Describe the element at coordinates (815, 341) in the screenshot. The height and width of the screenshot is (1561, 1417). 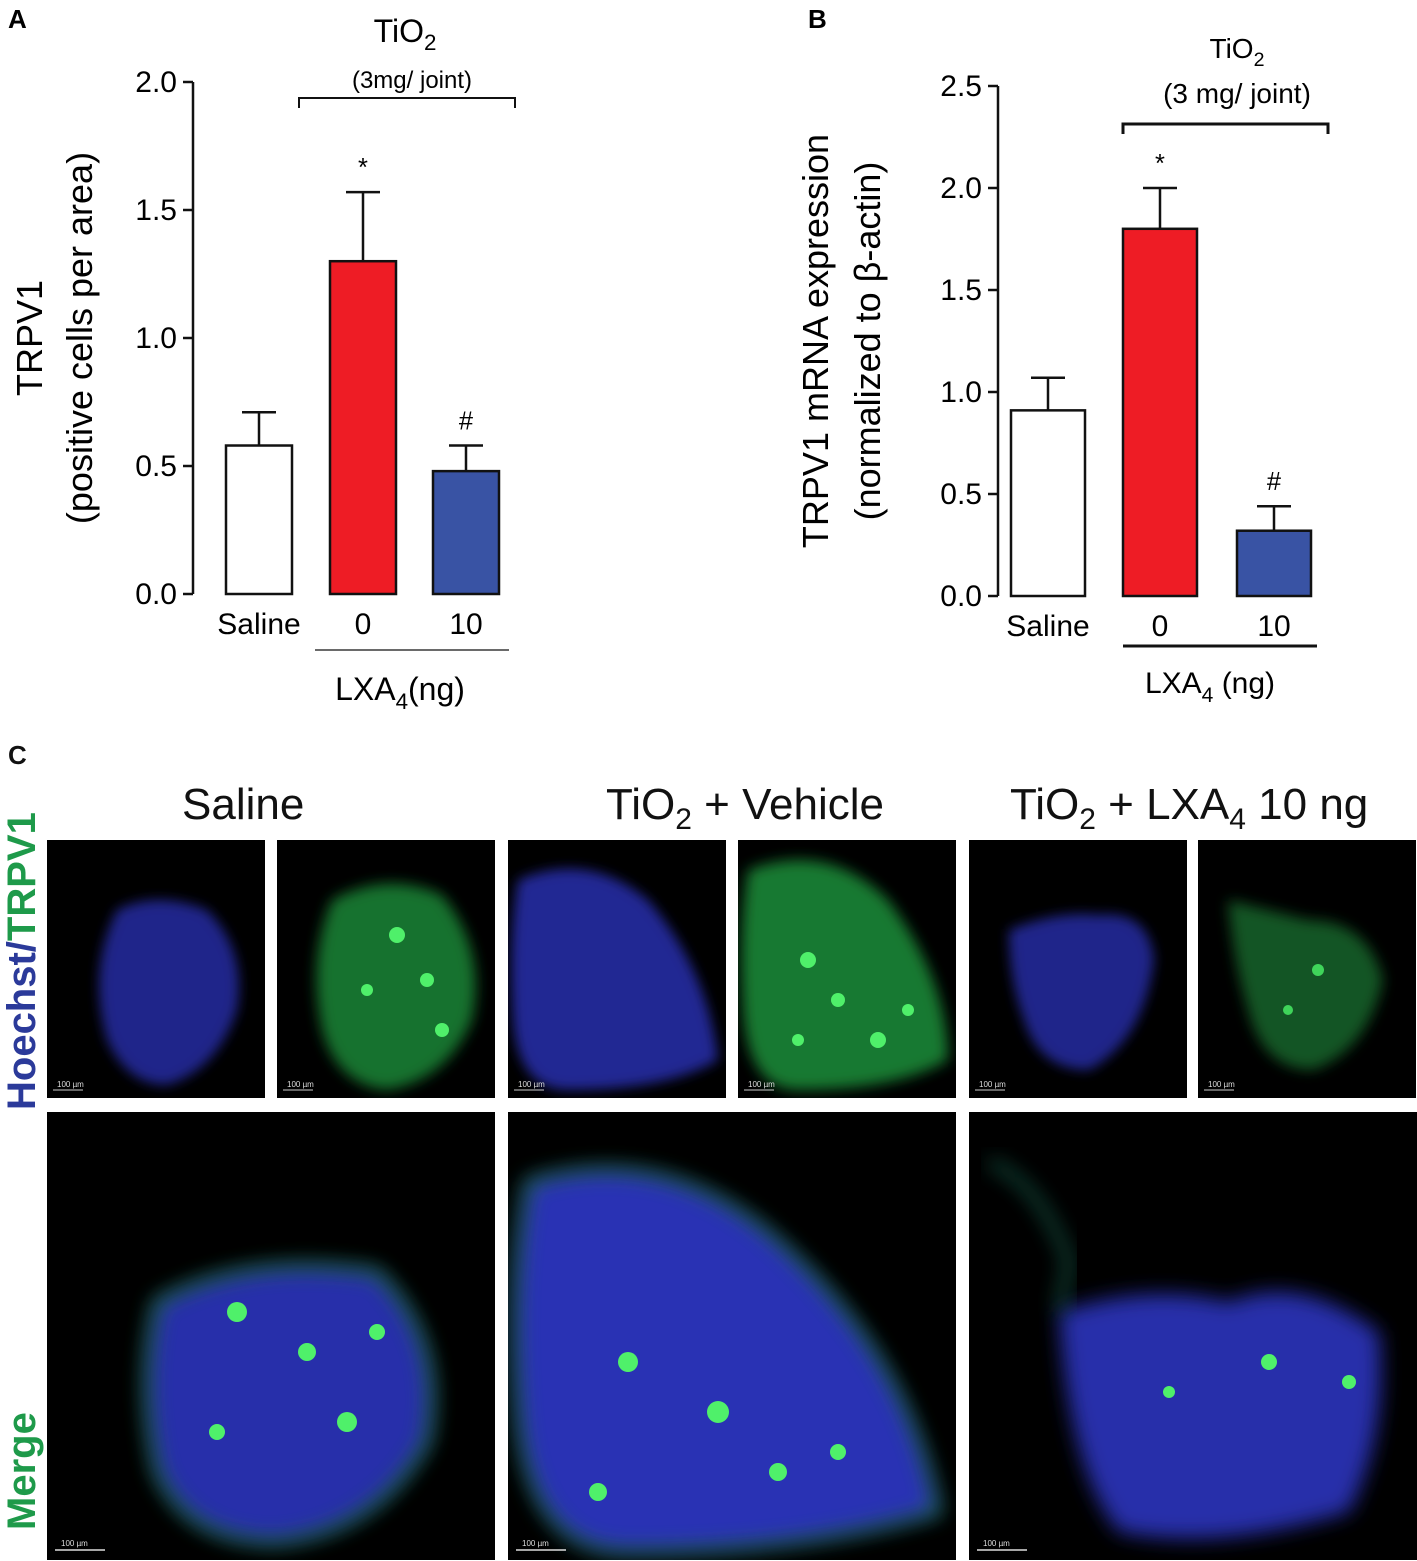
I see `y-axis-label: TRPV1 mRNA expression` at that location.